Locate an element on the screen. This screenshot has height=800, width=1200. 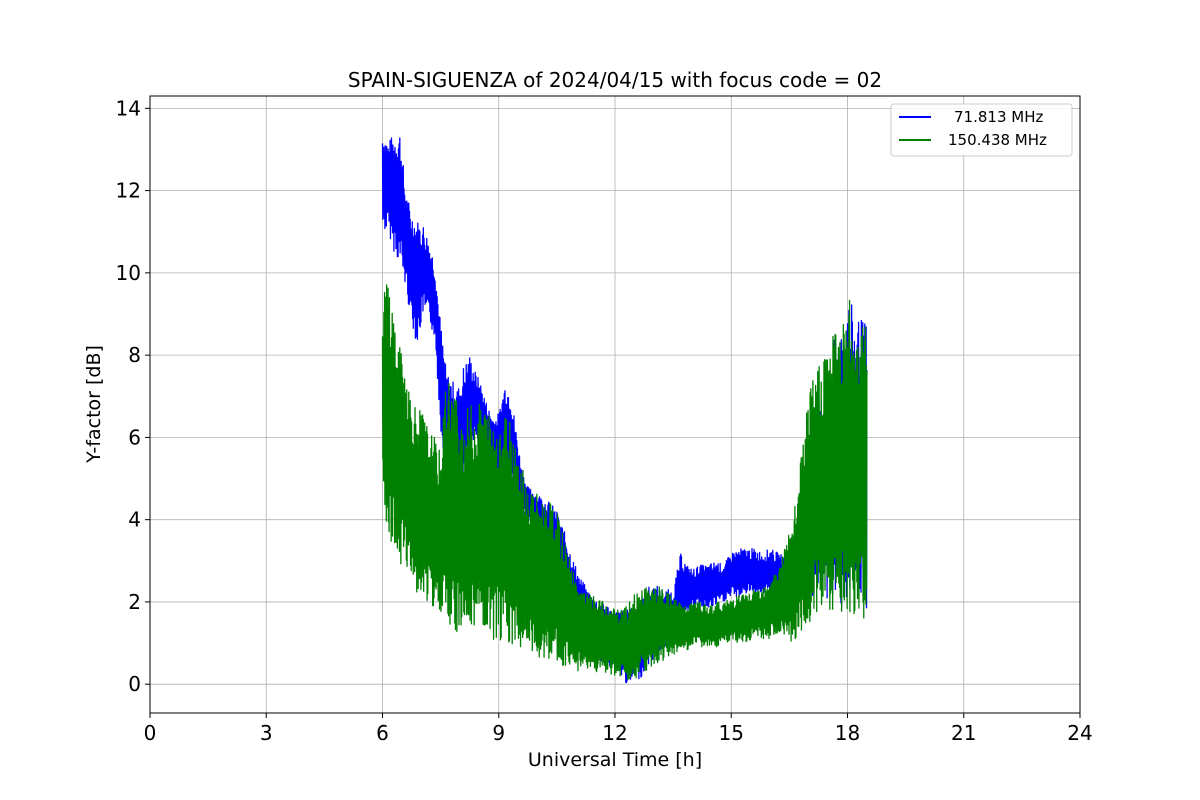
y-tick-label: 8 is located at coordinates (134, 355).